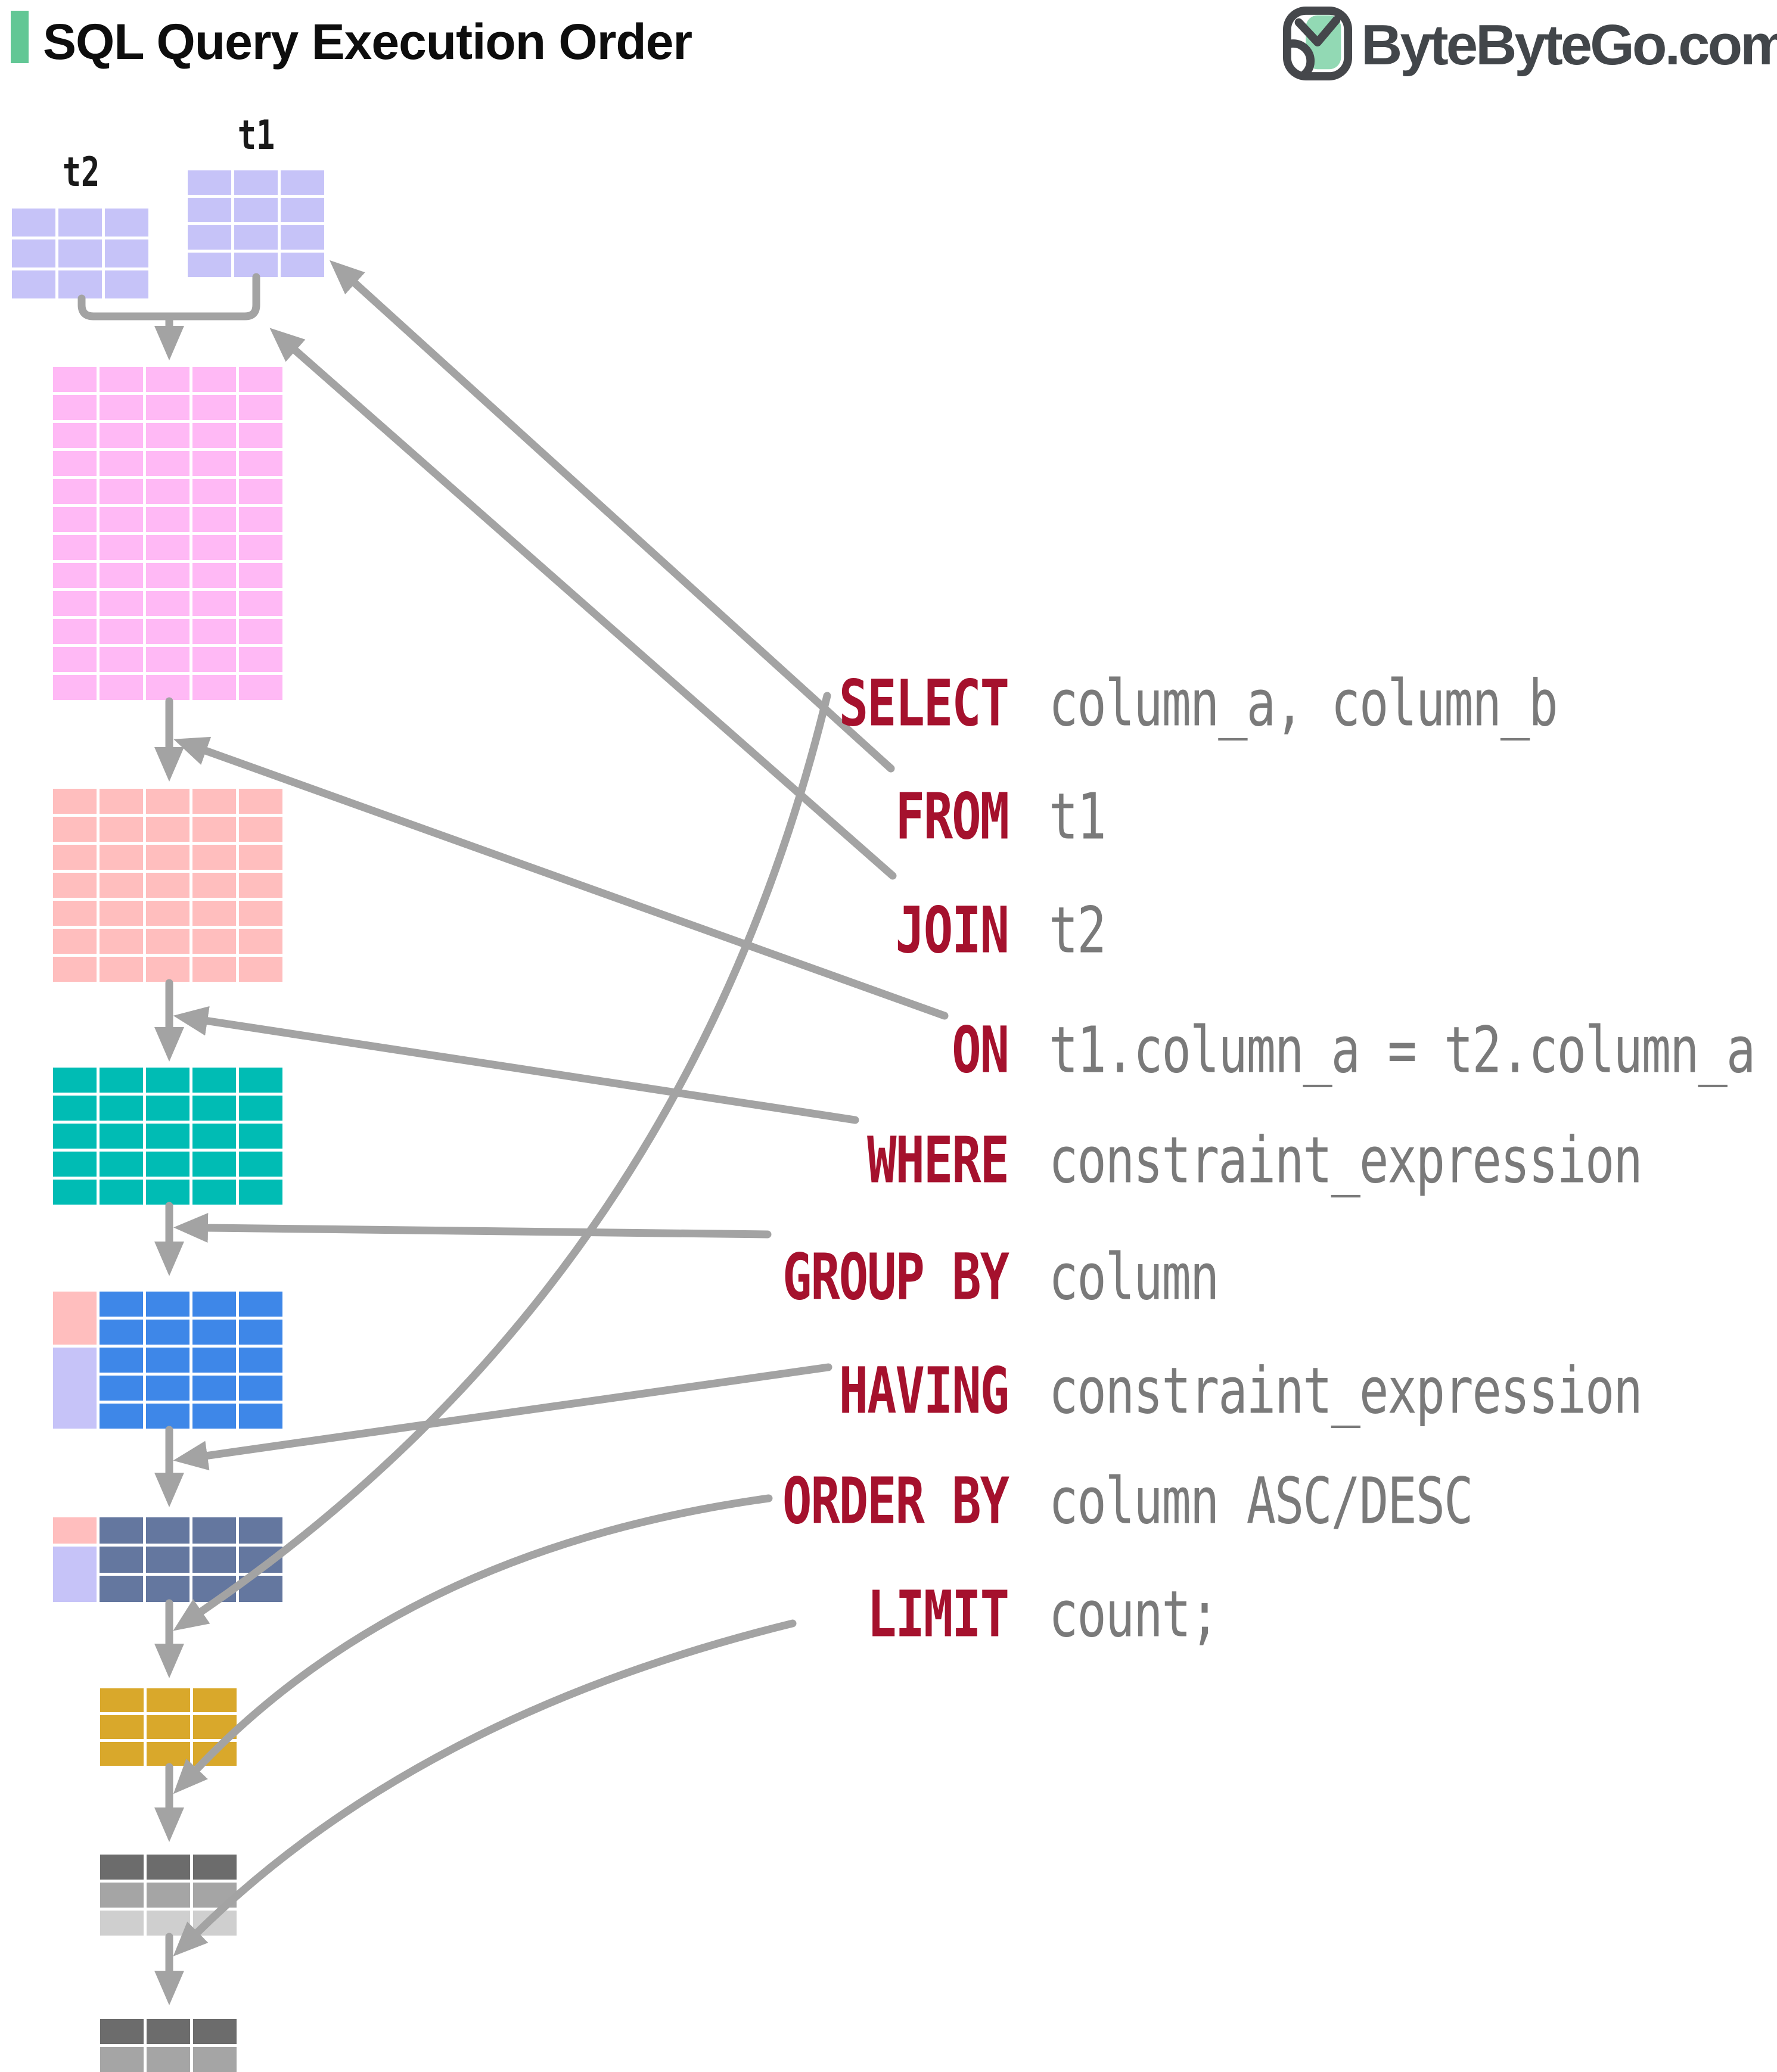 Image resolution: width=1777 pixels, height=2072 pixels. What do you see at coordinates (80, 253) in the screenshot?
I see `table-t2` at bounding box center [80, 253].